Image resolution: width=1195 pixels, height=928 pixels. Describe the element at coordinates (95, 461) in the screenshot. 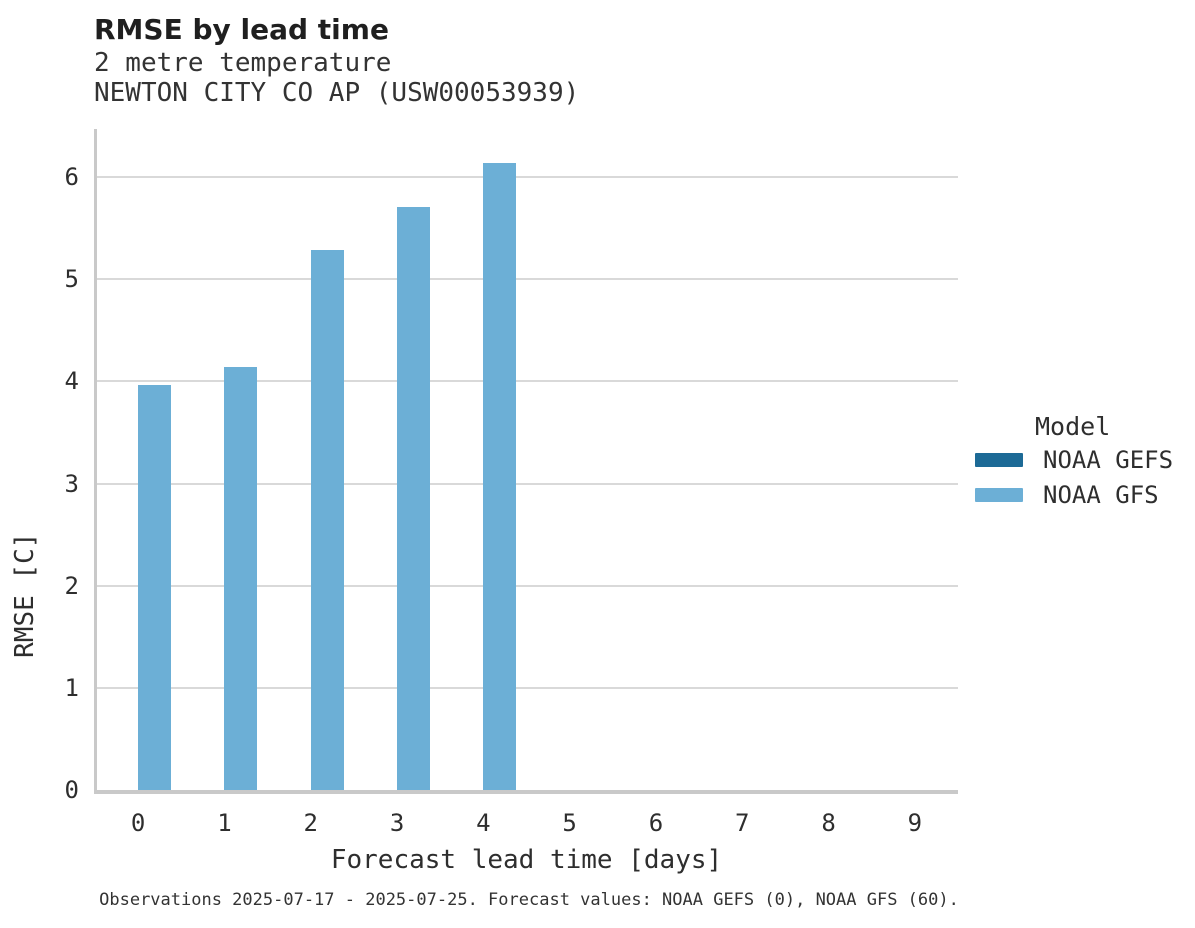

I see `y-axis-line` at that location.